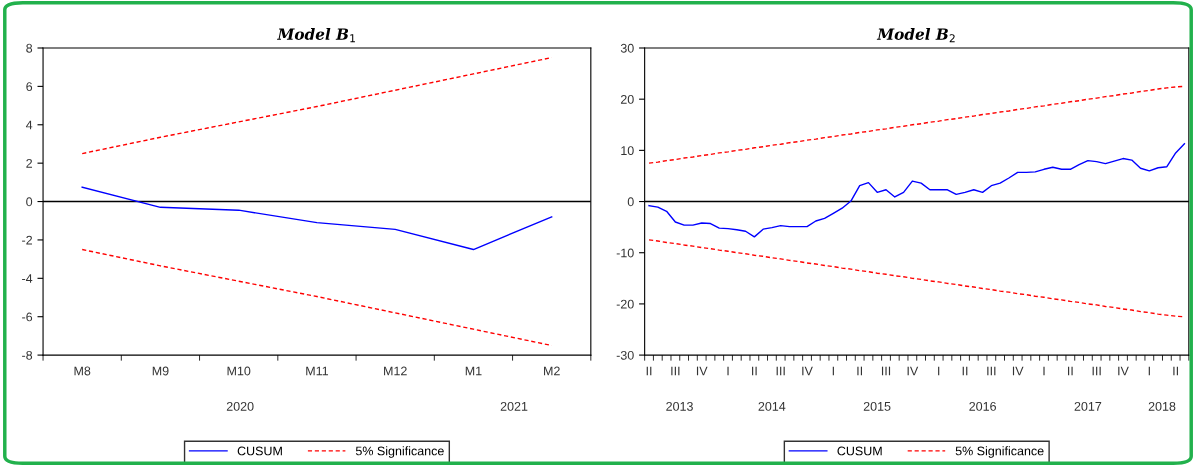  Describe the element at coordinates (625, 304) in the screenshot. I see `y-tick-label: -20` at that location.